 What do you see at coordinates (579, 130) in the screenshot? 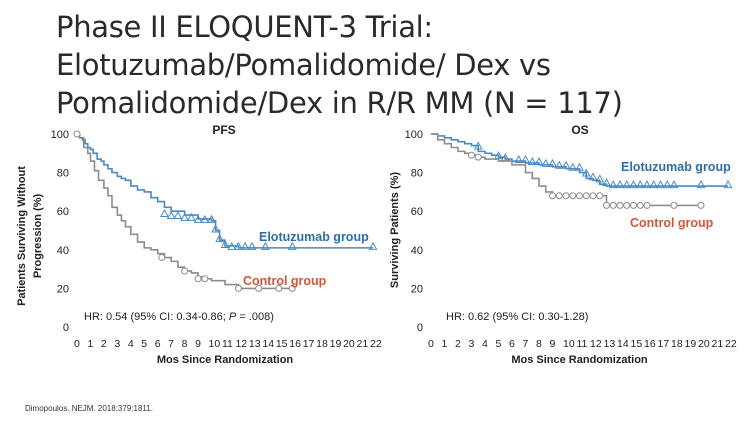
I see `chart-title: OS` at bounding box center [579, 130].